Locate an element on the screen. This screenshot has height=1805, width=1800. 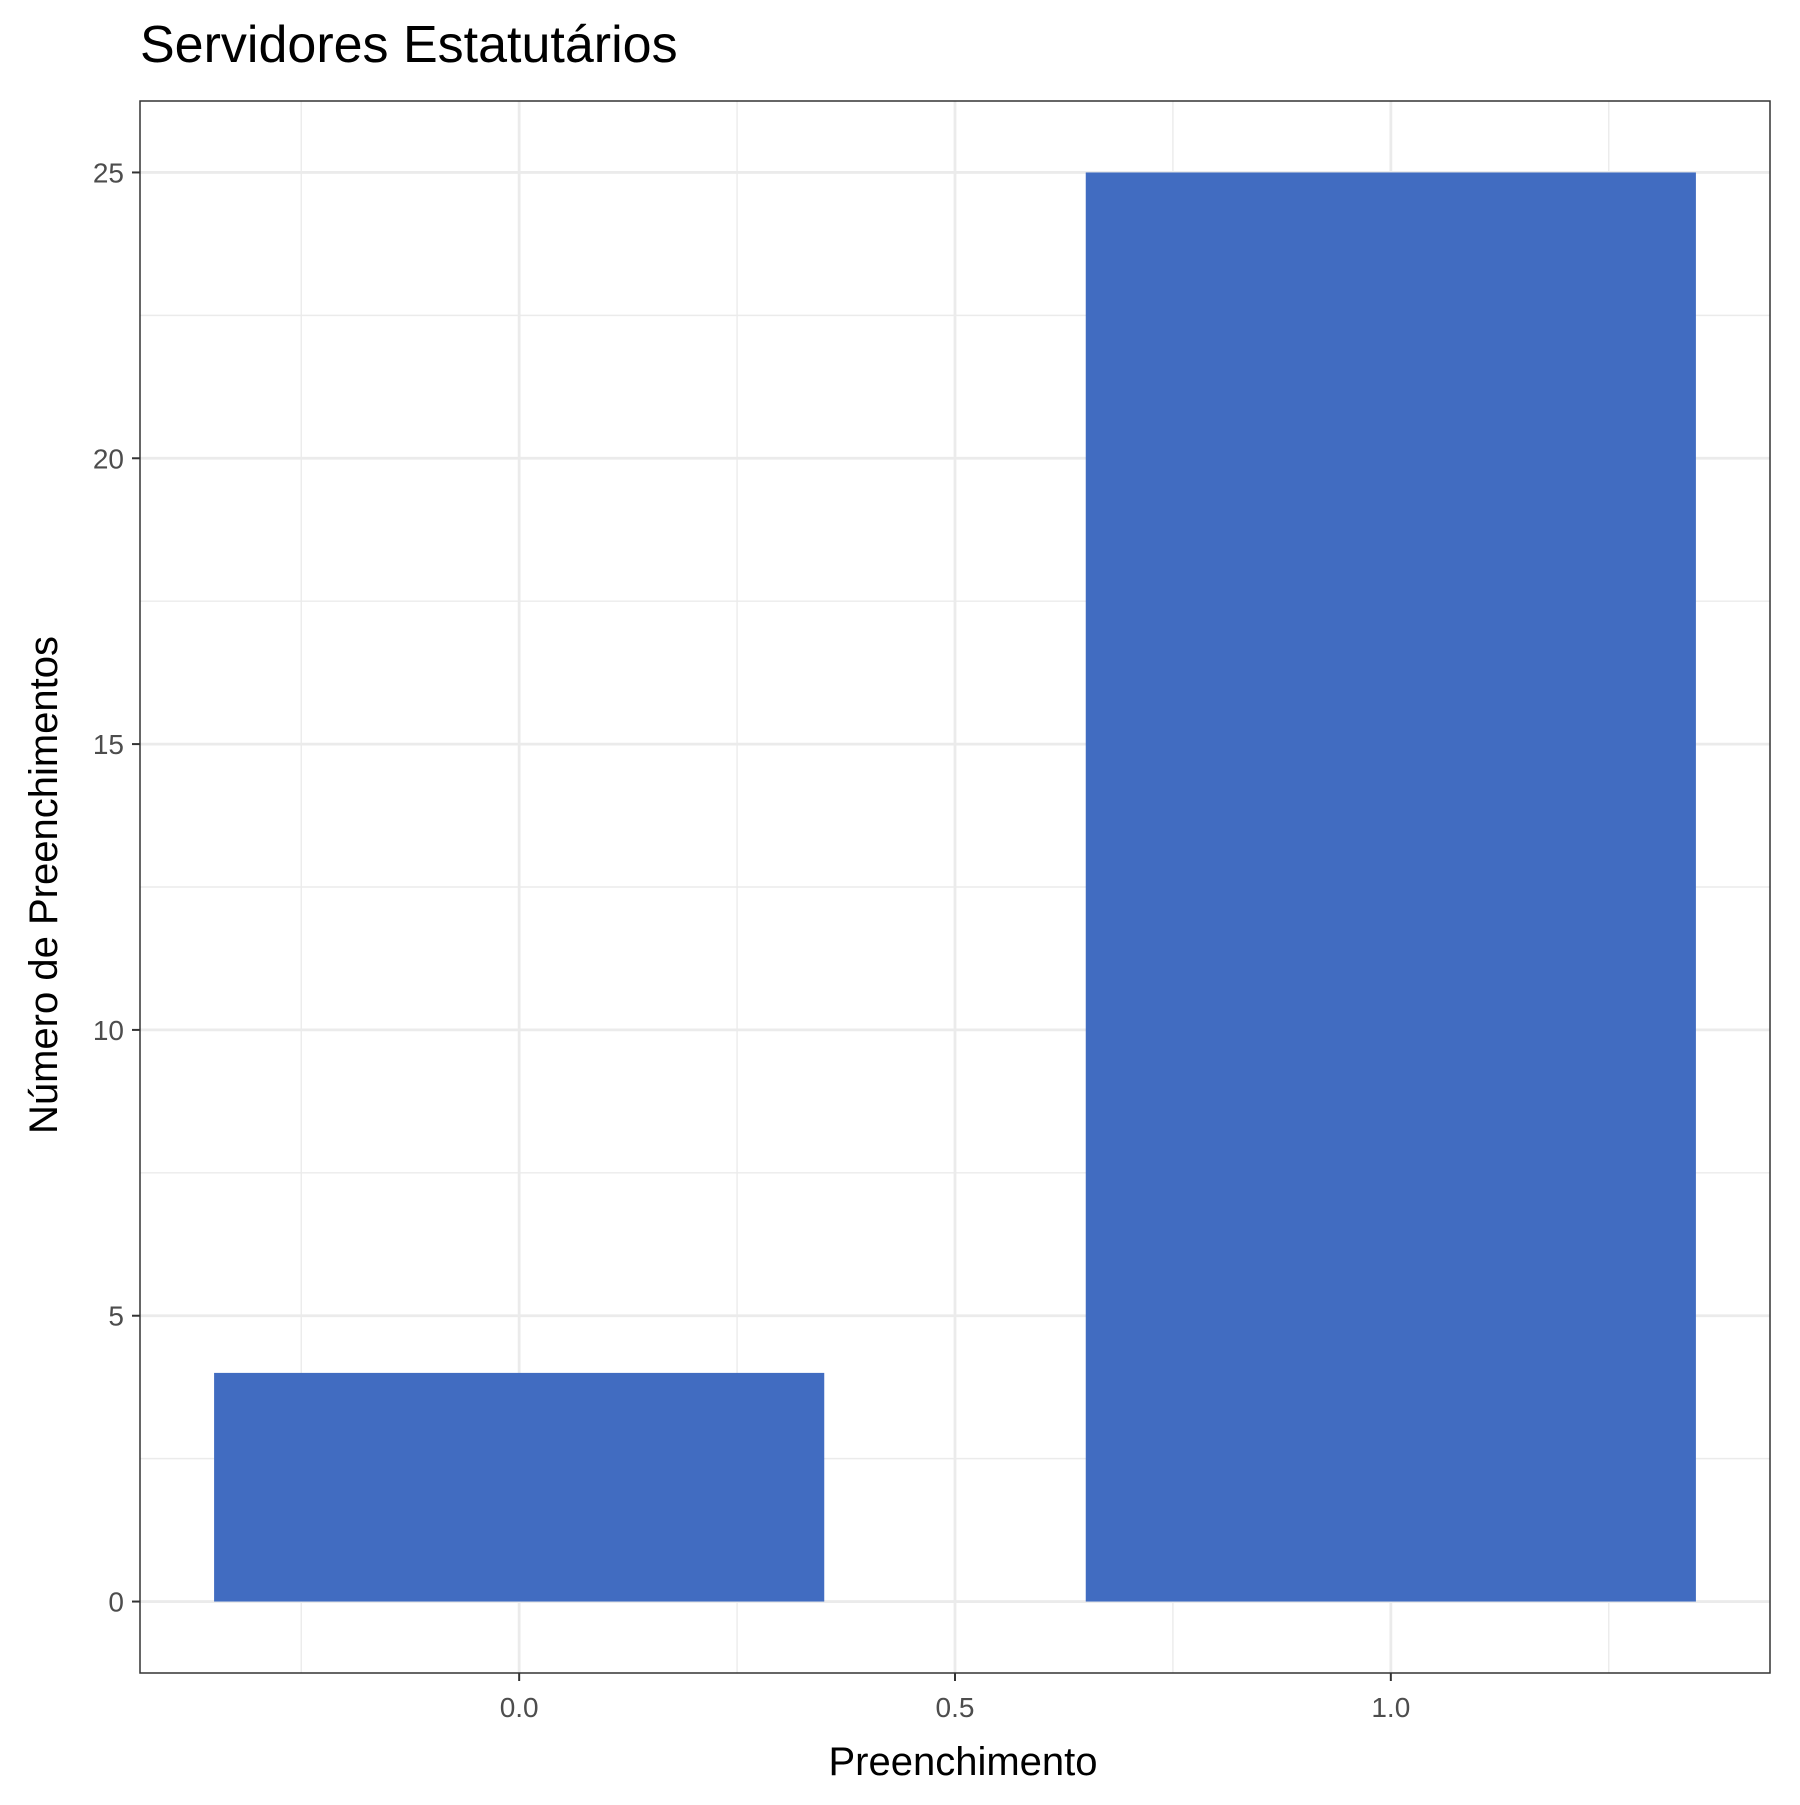
y-tick-label: 20 is located at coordinates (108, 458).